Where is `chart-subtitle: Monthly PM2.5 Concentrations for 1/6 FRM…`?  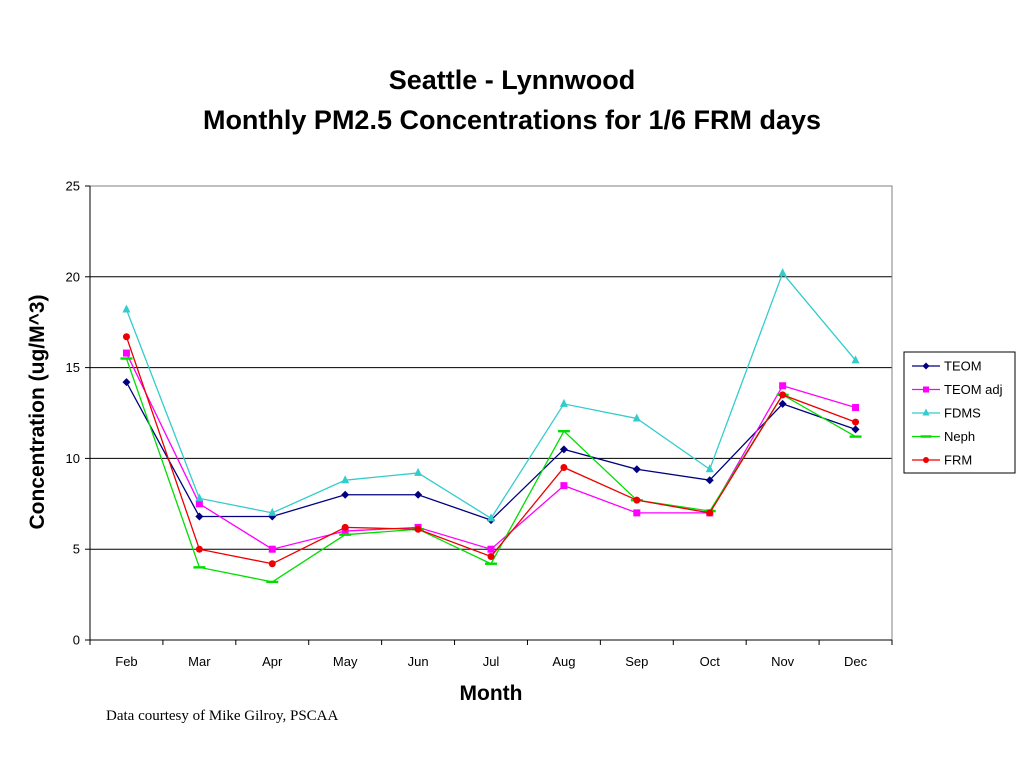 chart-subtitle: Monthly PM2.5 Concentrations for 1/6 FRM… is located at coordinates (512, 120).